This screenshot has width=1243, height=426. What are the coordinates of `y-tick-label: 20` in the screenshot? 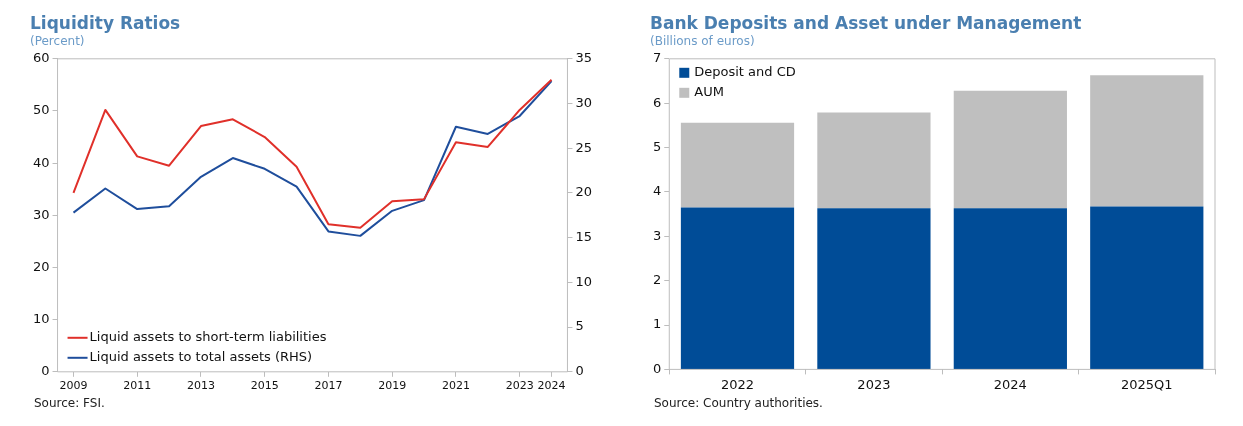 It's located at (41, 266).